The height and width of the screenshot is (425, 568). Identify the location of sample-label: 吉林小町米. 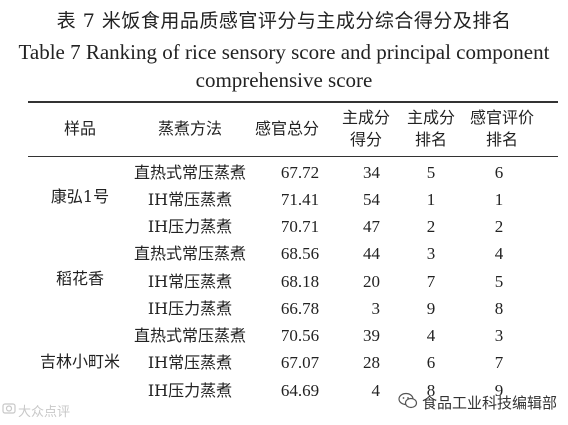
(79, 361).